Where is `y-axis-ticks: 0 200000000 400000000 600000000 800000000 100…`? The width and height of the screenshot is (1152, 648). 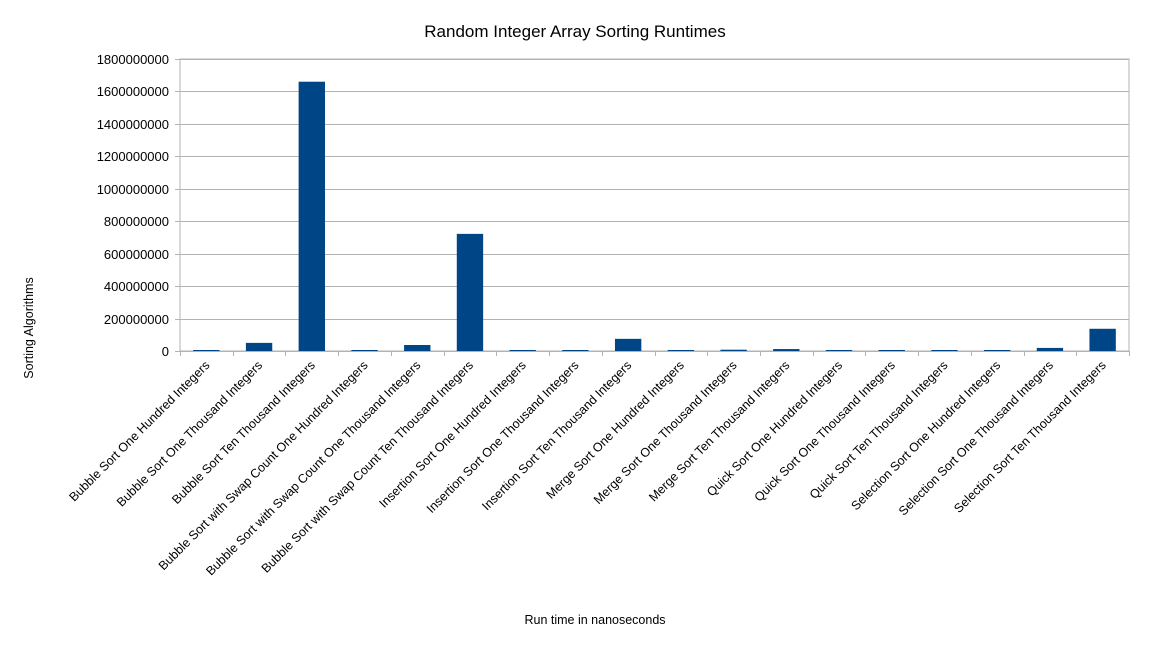 y-axis-ticks: 0 200000000 400000000 600000000 800000000 100… is located at coordinates (133, 205).